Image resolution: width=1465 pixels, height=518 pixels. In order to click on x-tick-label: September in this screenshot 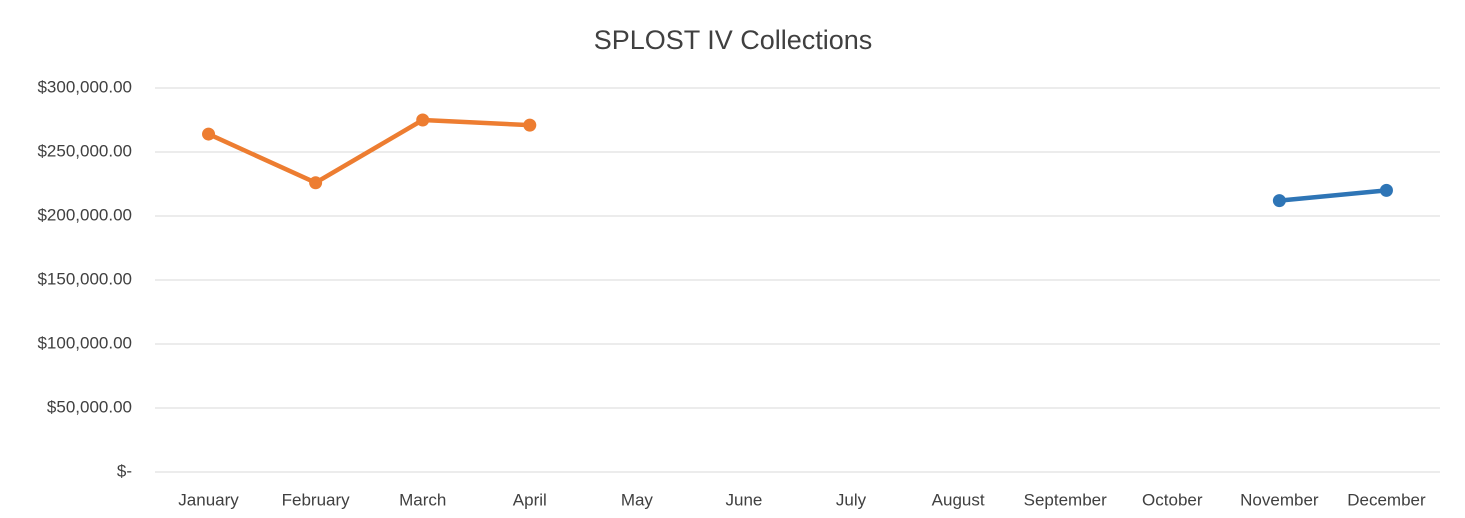, I will do `click(1065, 499)`.